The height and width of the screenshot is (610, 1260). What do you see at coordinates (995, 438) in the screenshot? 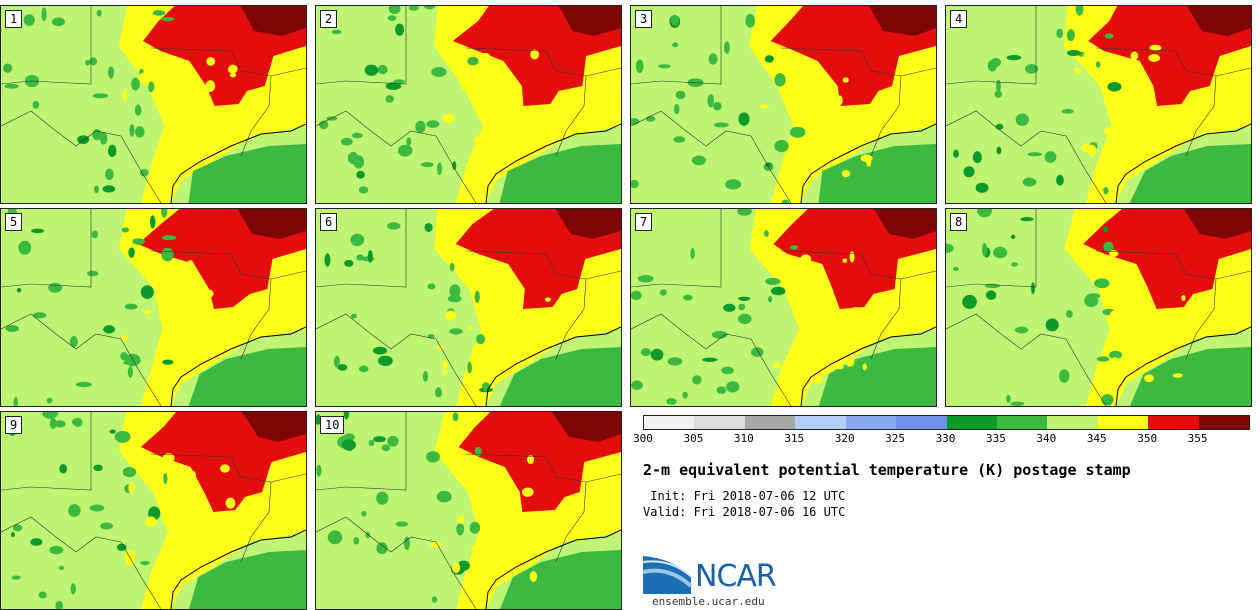
I see `colorbar-tick-label: 335` at bounding box center [995, 438].